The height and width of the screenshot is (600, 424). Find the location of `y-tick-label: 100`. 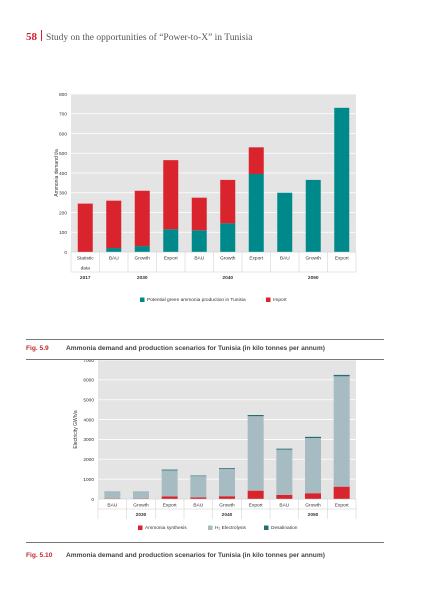

y-tick-label: 100 is located at coordinates (63, 233).